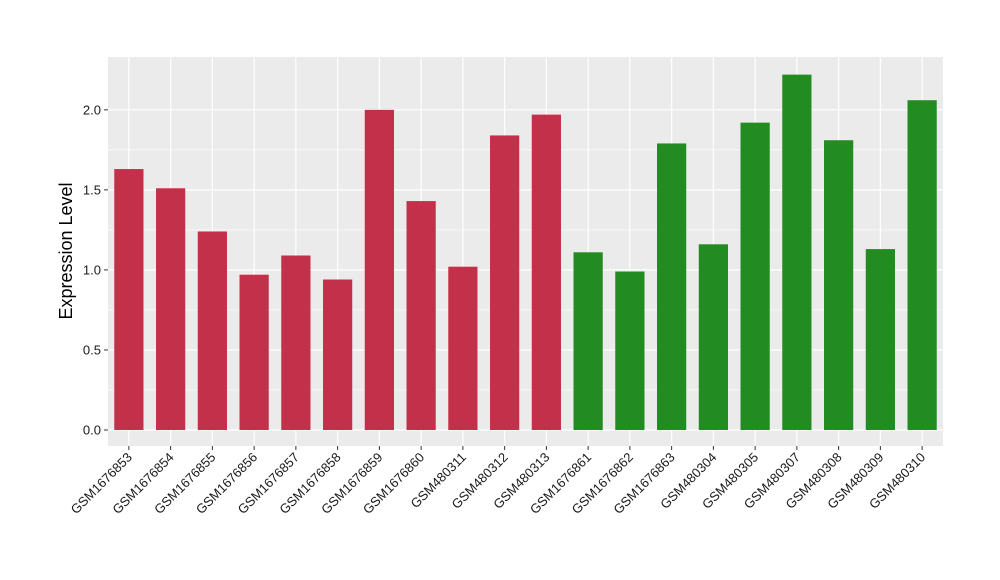 This screenshot has width=1000, height=580. Describe the element at coordinates (212, 330) in the screenshot. I see `bar-GSM1676855` at that location.